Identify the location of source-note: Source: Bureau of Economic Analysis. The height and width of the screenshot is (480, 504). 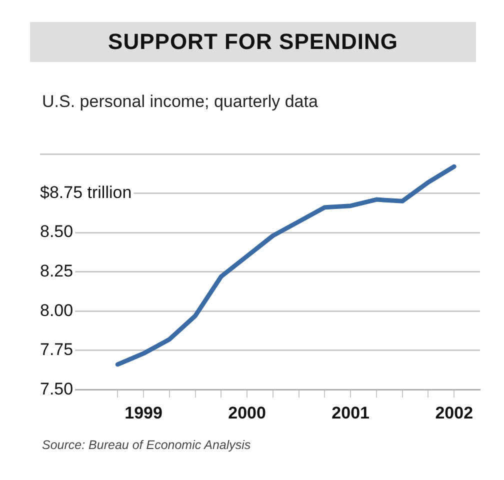
(146, 445).